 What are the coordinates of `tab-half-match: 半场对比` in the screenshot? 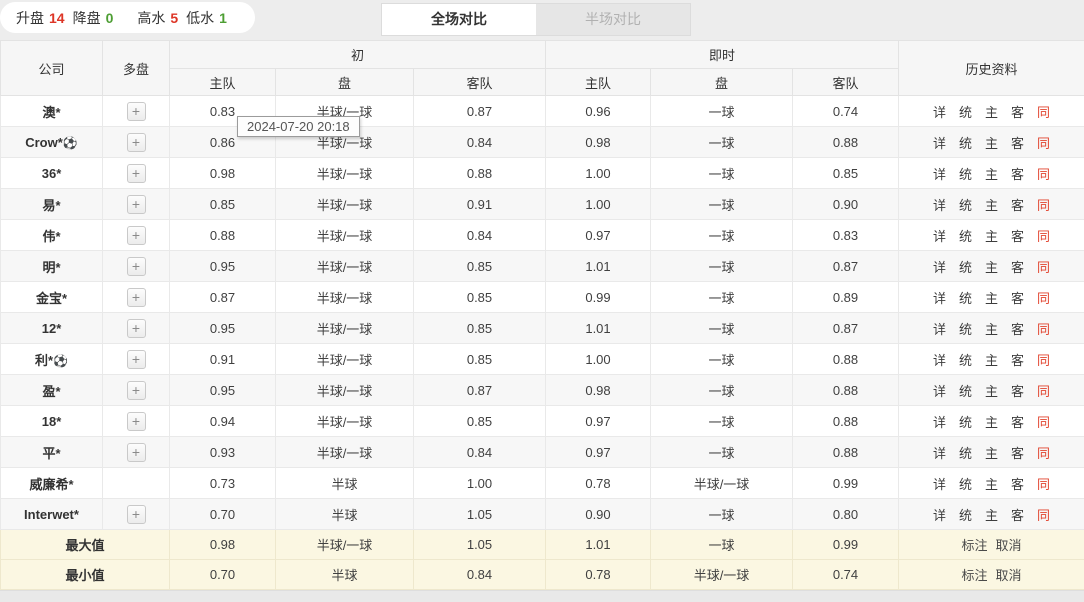 It's located at (613, 19).